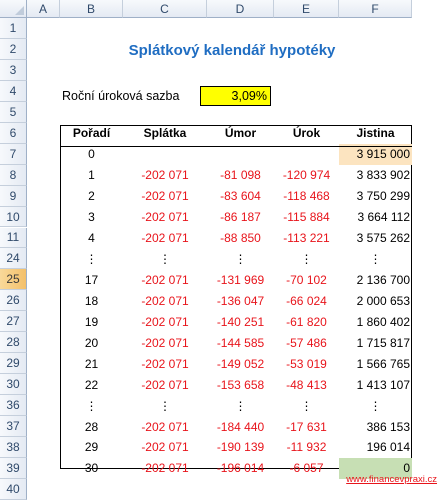 The image size is (437, 500). I want to click on cell-urok: -115 884, so click(306, 217).